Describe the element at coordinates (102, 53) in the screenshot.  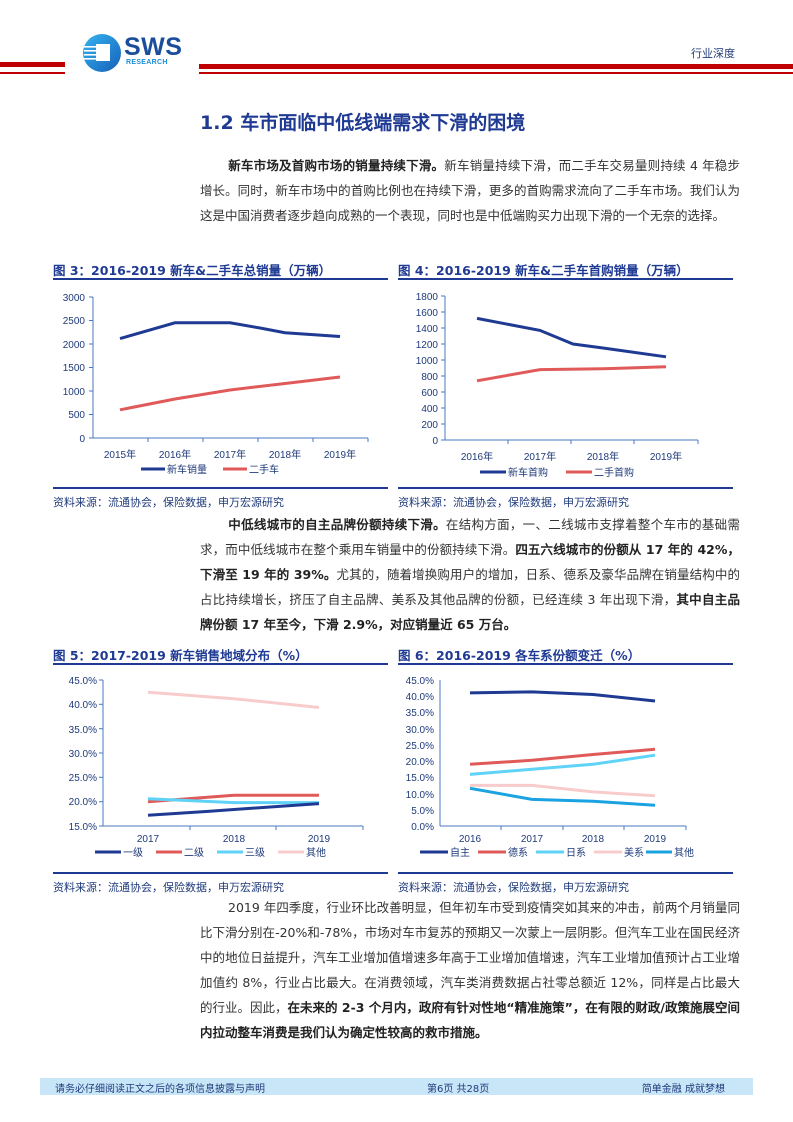
I see `sws-logo-icon` at that location.